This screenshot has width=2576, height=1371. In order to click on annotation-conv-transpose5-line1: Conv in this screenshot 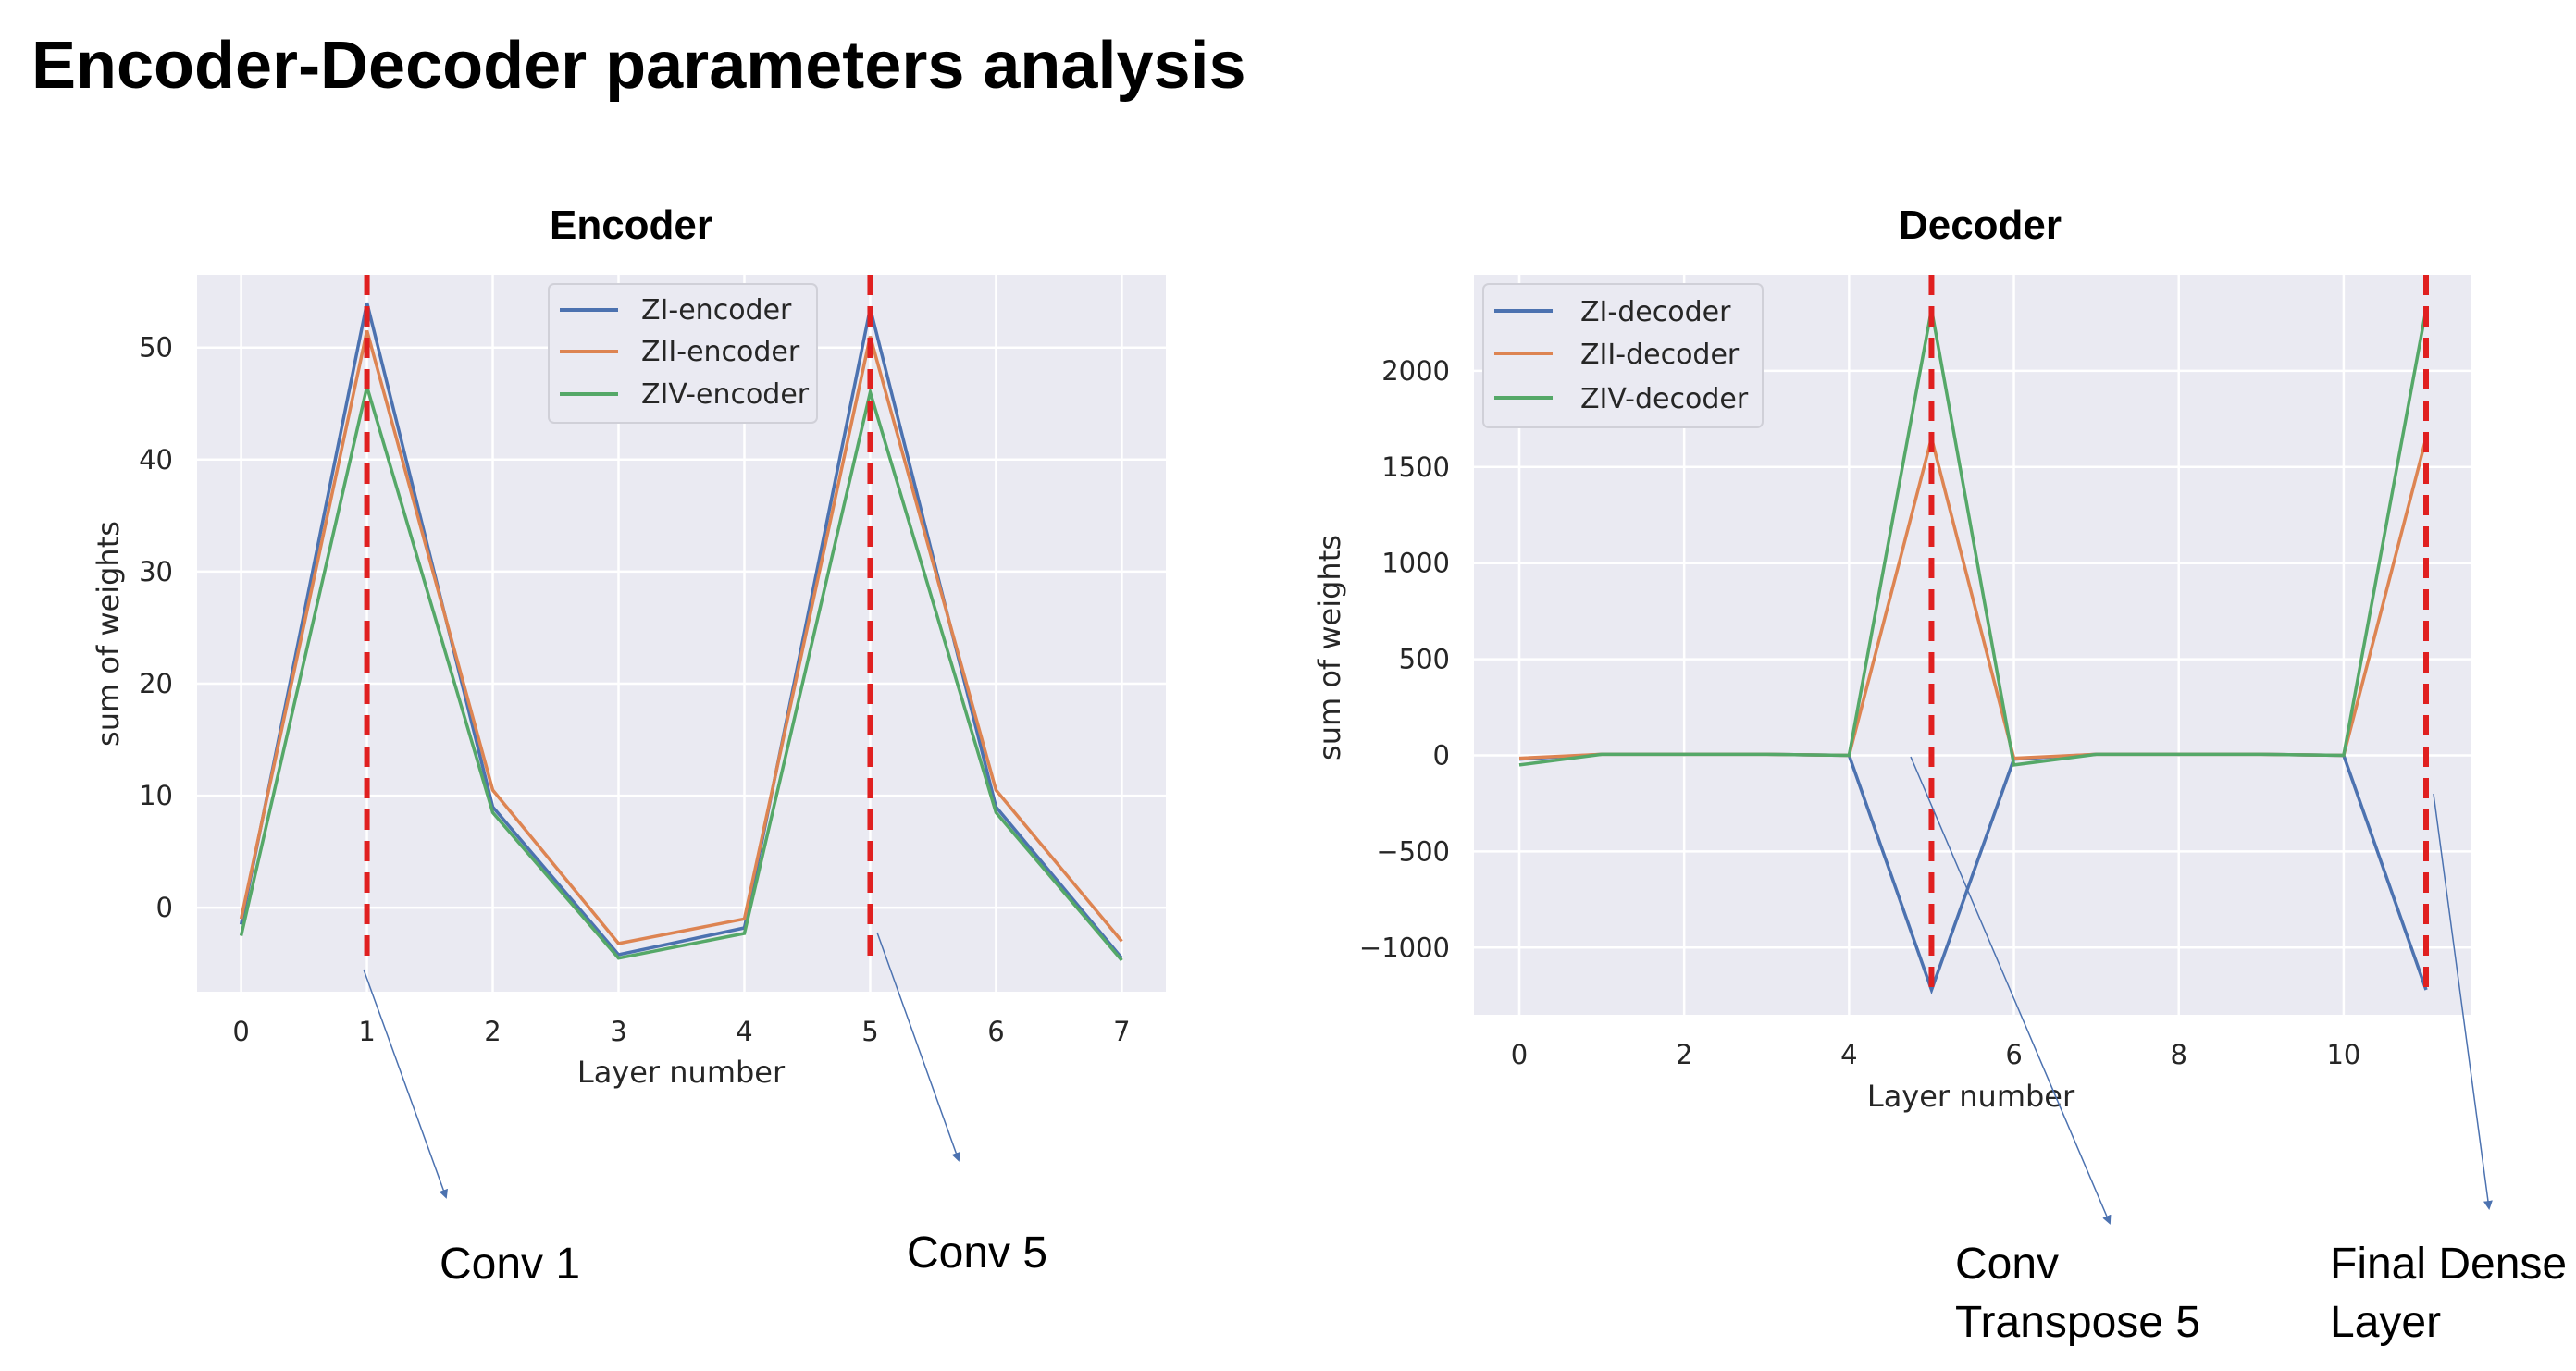, I will do `click(2007, 1265)`.